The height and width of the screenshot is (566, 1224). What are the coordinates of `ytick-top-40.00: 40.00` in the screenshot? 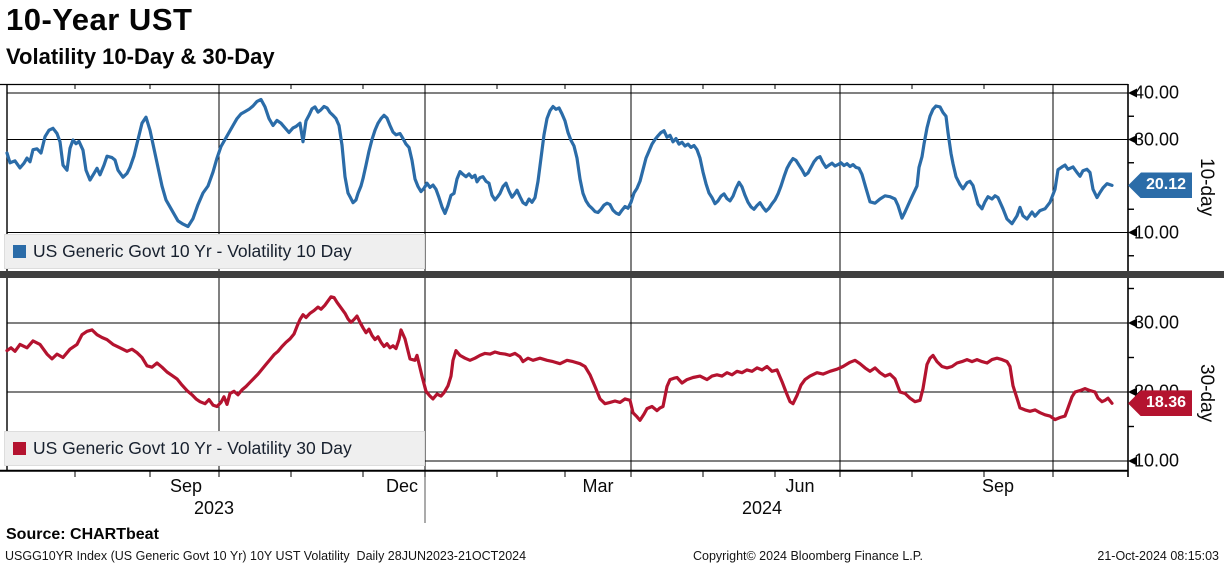 It's located at (1157, 92).